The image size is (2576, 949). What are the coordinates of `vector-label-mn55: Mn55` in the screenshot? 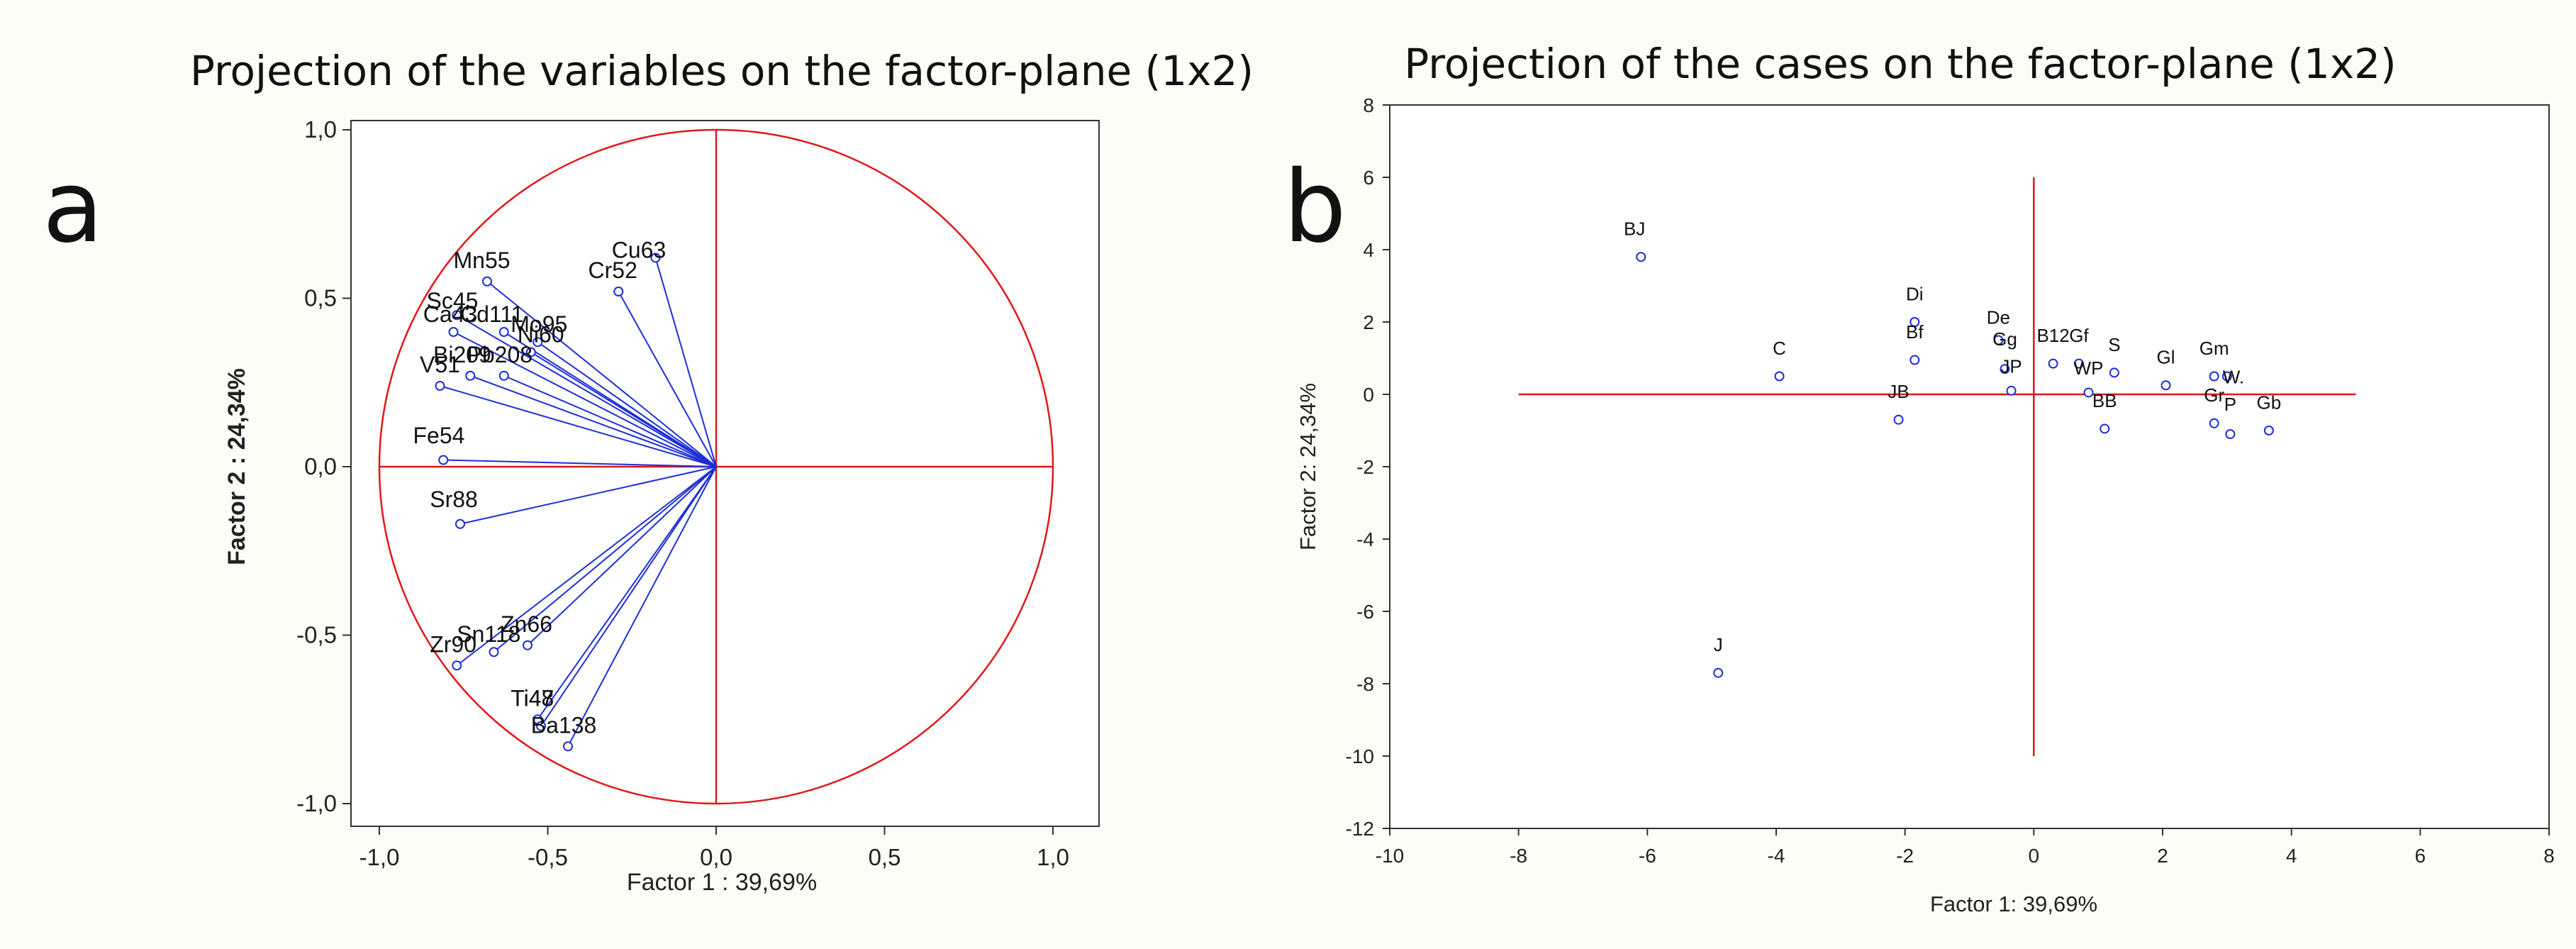 It's located at (482, 260).